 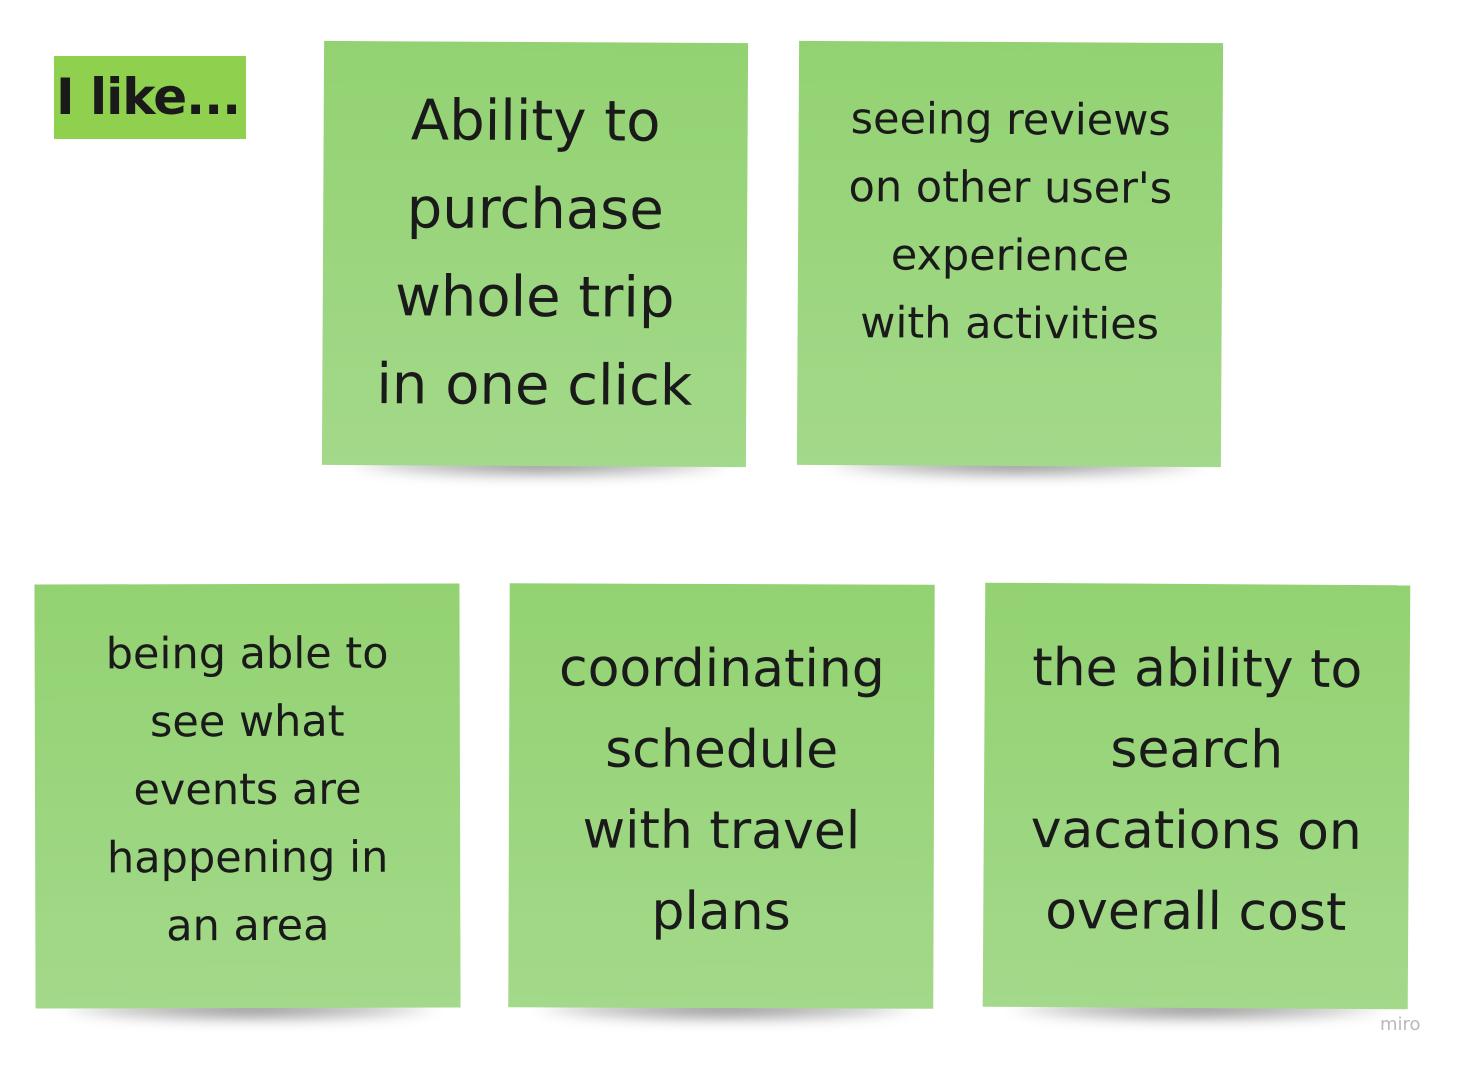 I want to click on sticky-note: coordinating schedule with travel plans, so click(x=721, y=796).